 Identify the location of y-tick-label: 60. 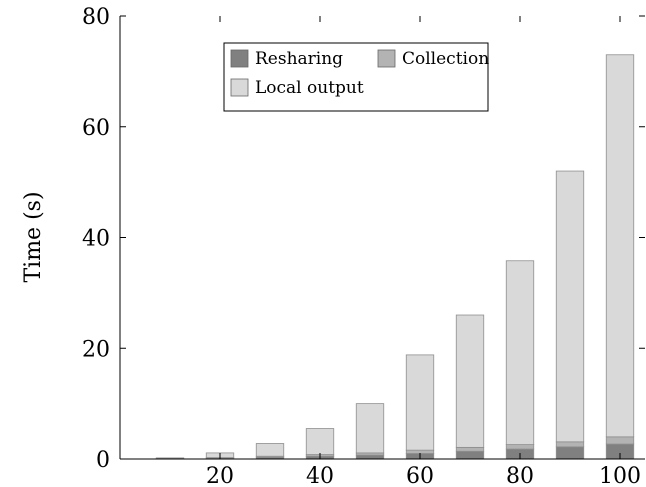
(96, 128).